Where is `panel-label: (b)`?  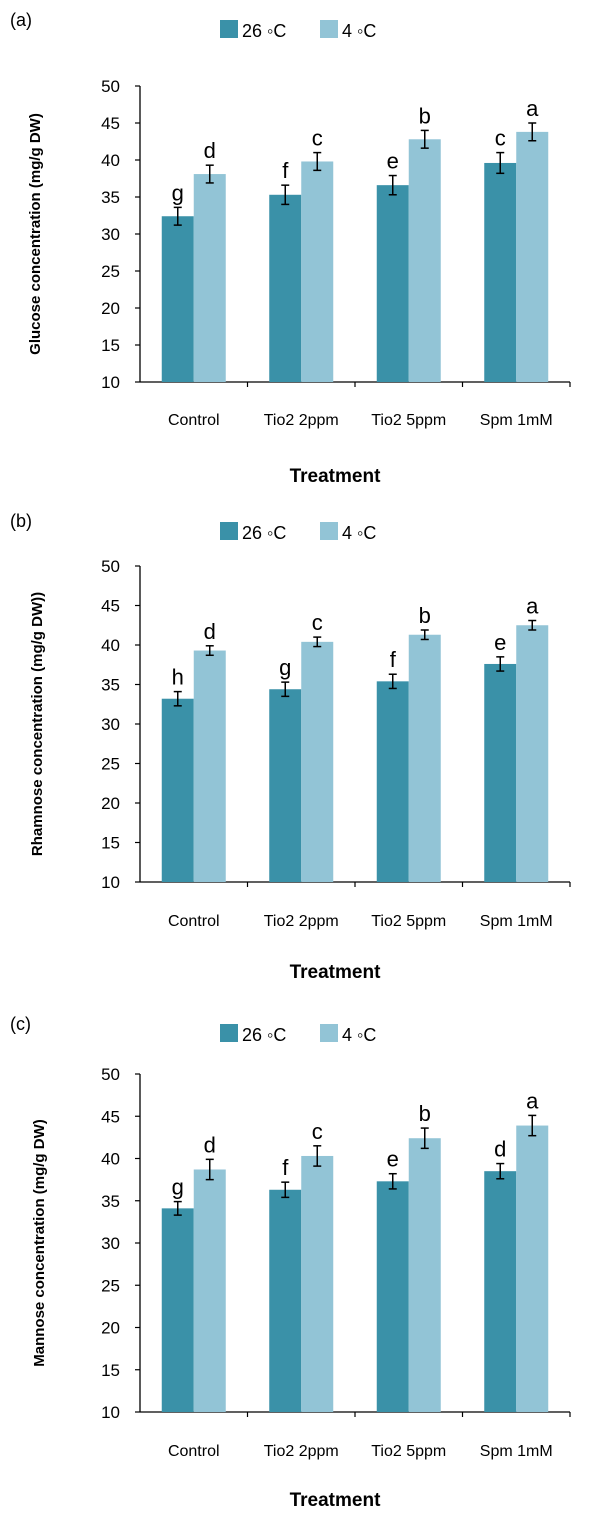 panel-label: (b) is located at coordinates (21, 521).